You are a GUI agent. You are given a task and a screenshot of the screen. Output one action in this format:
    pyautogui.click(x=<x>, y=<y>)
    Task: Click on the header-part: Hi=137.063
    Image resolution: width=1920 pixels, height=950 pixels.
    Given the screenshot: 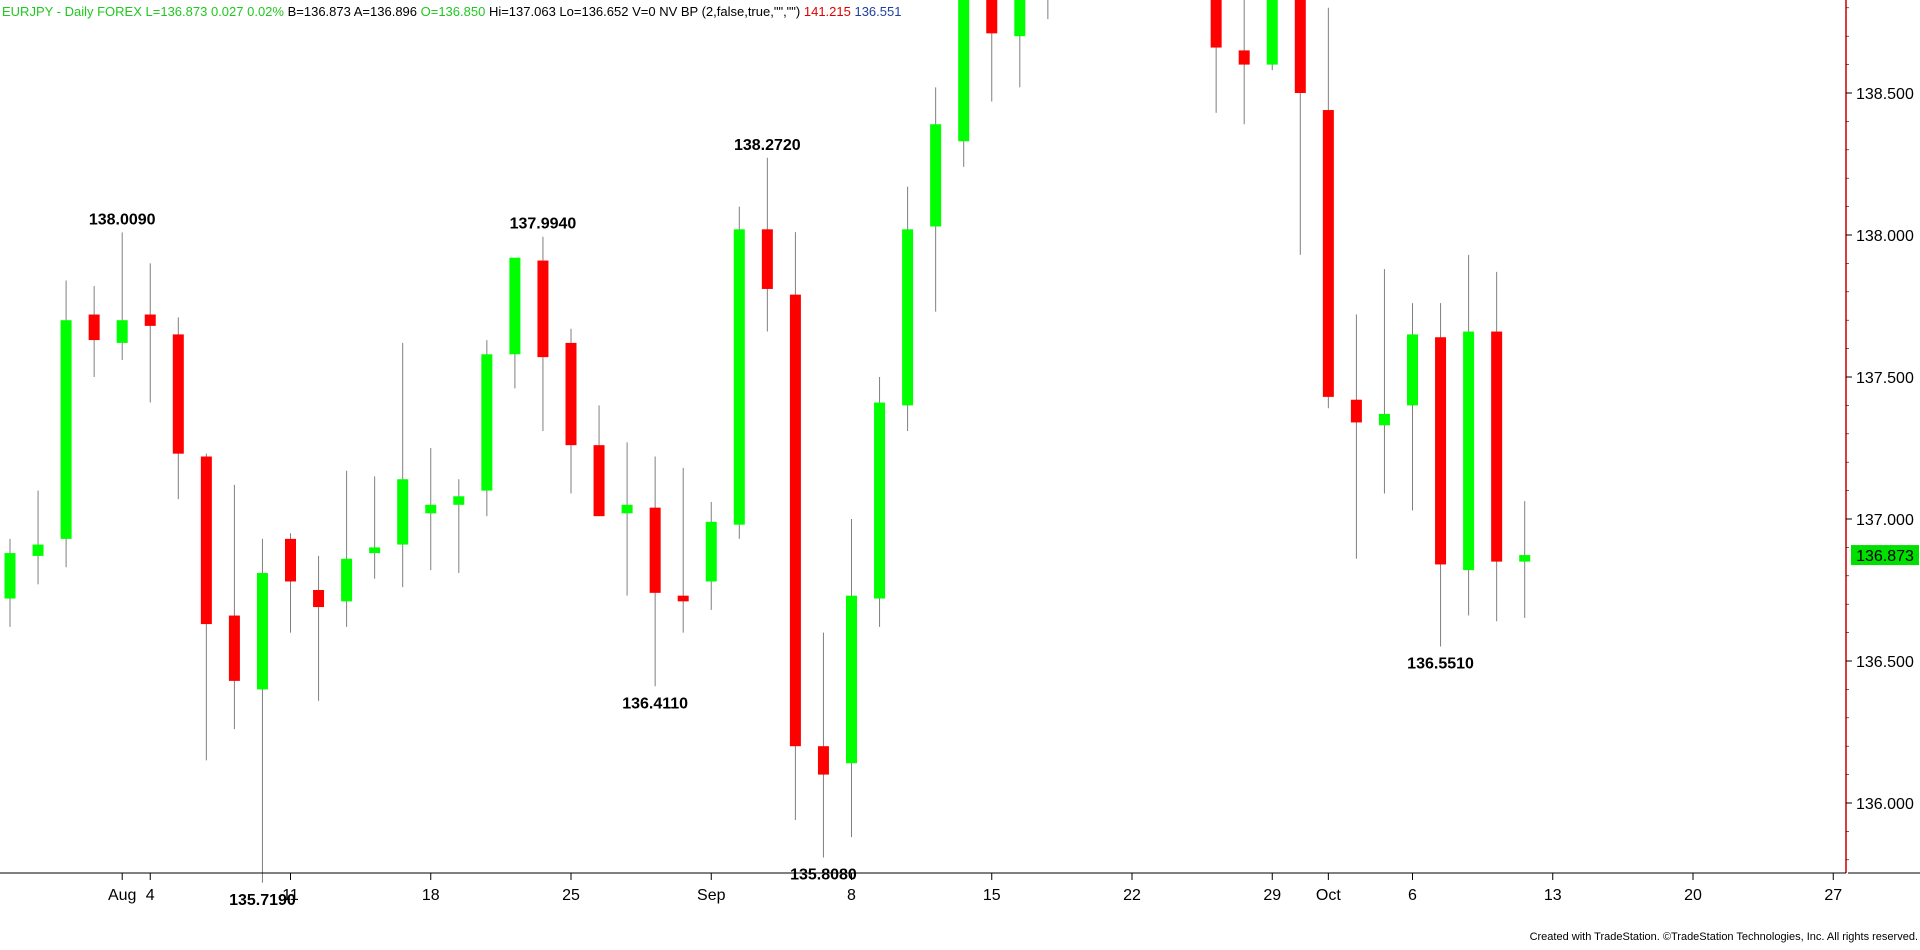 What is the action you would take?
    pyautogui.click(x=520, y=11)
    